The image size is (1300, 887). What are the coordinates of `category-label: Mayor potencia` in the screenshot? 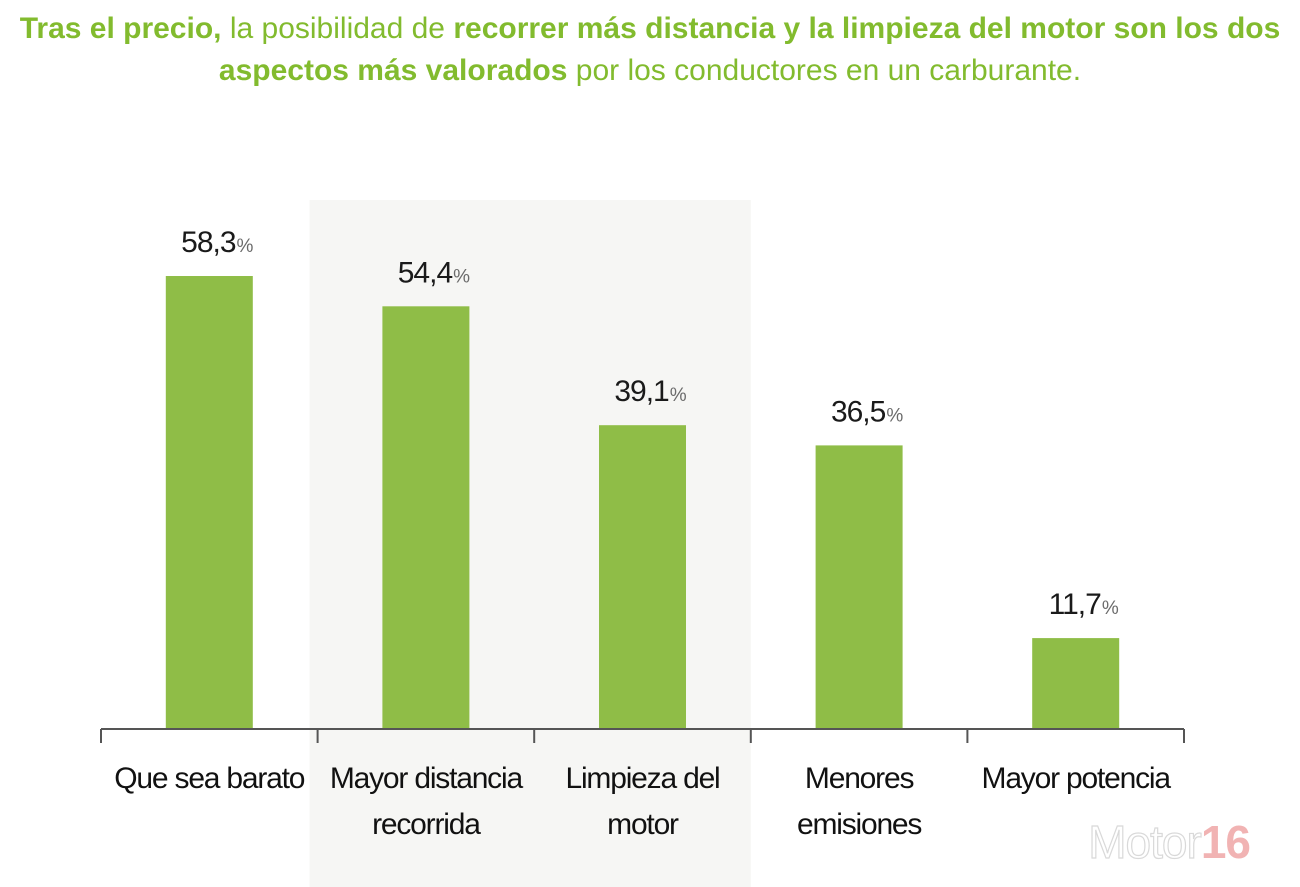 It's located at (1077, 778).